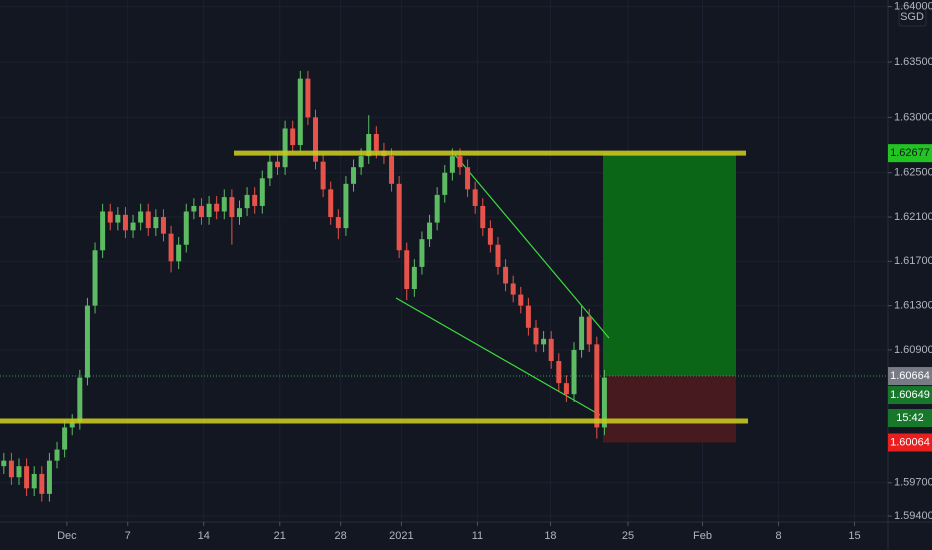 The height and width of the screenshot is (550, 932). I want to click on currency: SGD, so click(912, 17).